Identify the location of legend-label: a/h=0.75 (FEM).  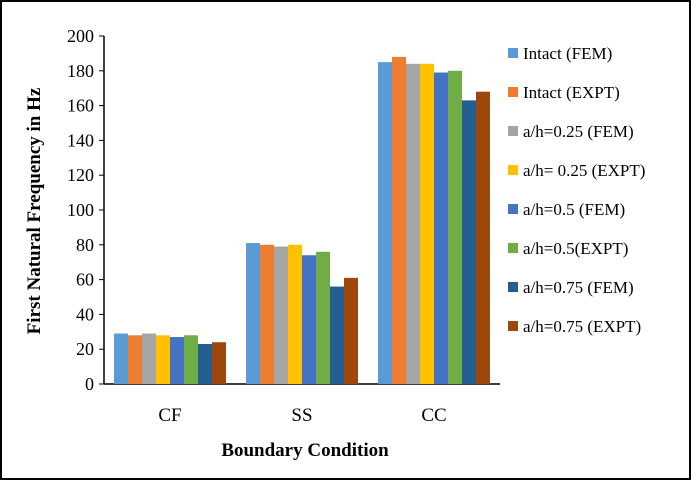
(578, 287).